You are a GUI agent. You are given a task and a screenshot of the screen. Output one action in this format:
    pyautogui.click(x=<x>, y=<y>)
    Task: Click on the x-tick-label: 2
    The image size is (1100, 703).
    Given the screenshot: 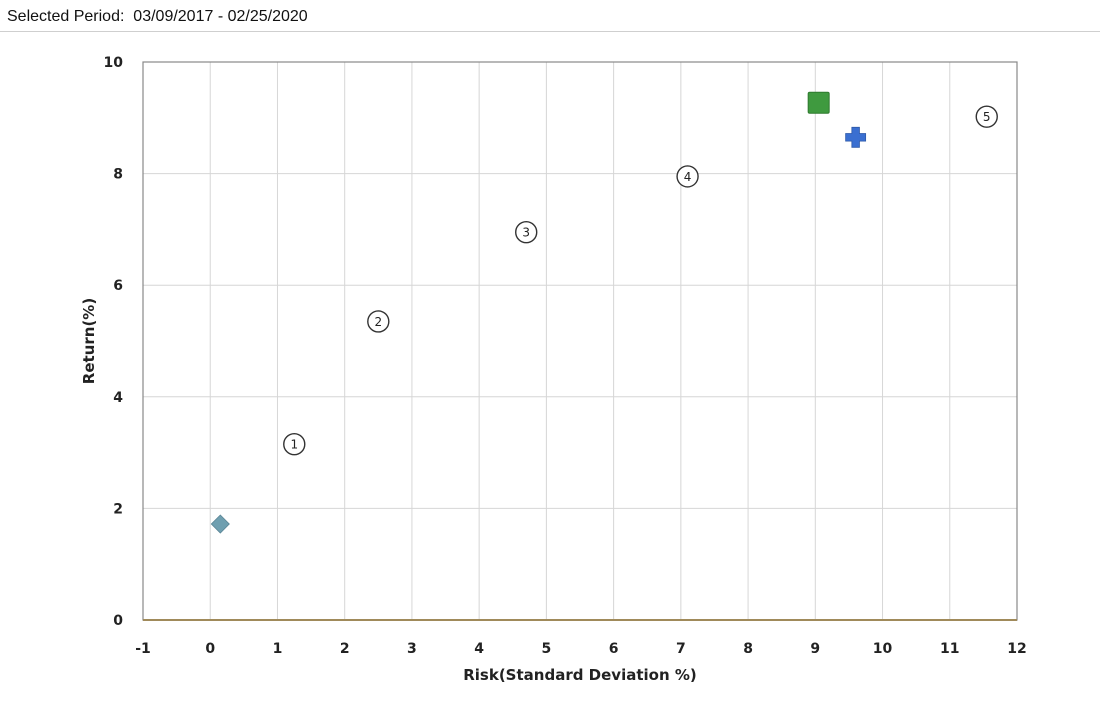 What is the action you would take?
    pyautogui.click(x=345, y=649)
    